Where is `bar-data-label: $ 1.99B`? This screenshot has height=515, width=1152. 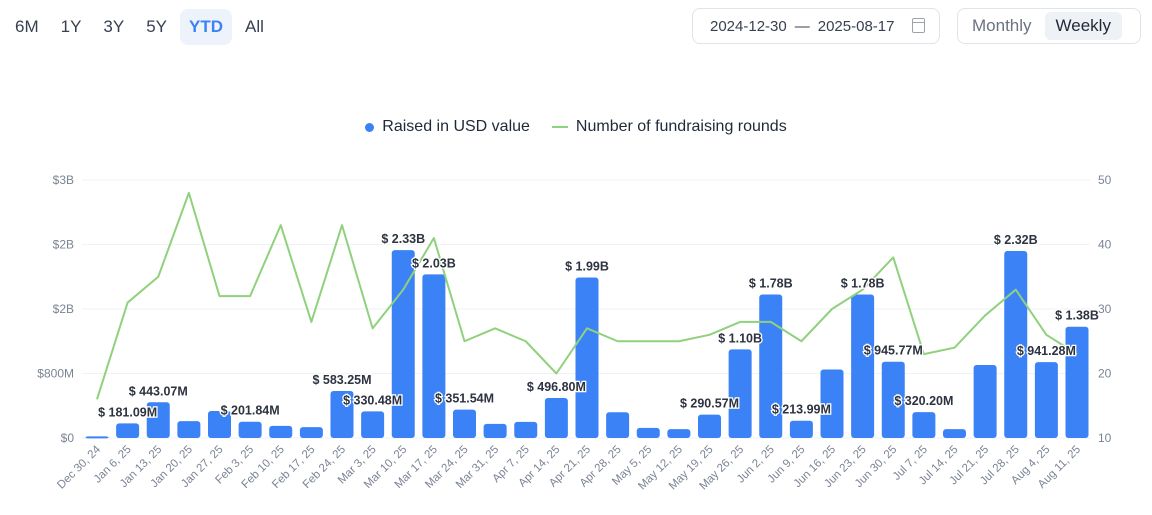 bar-data-label: $ 1.99B is located at coordinates (587, 267).